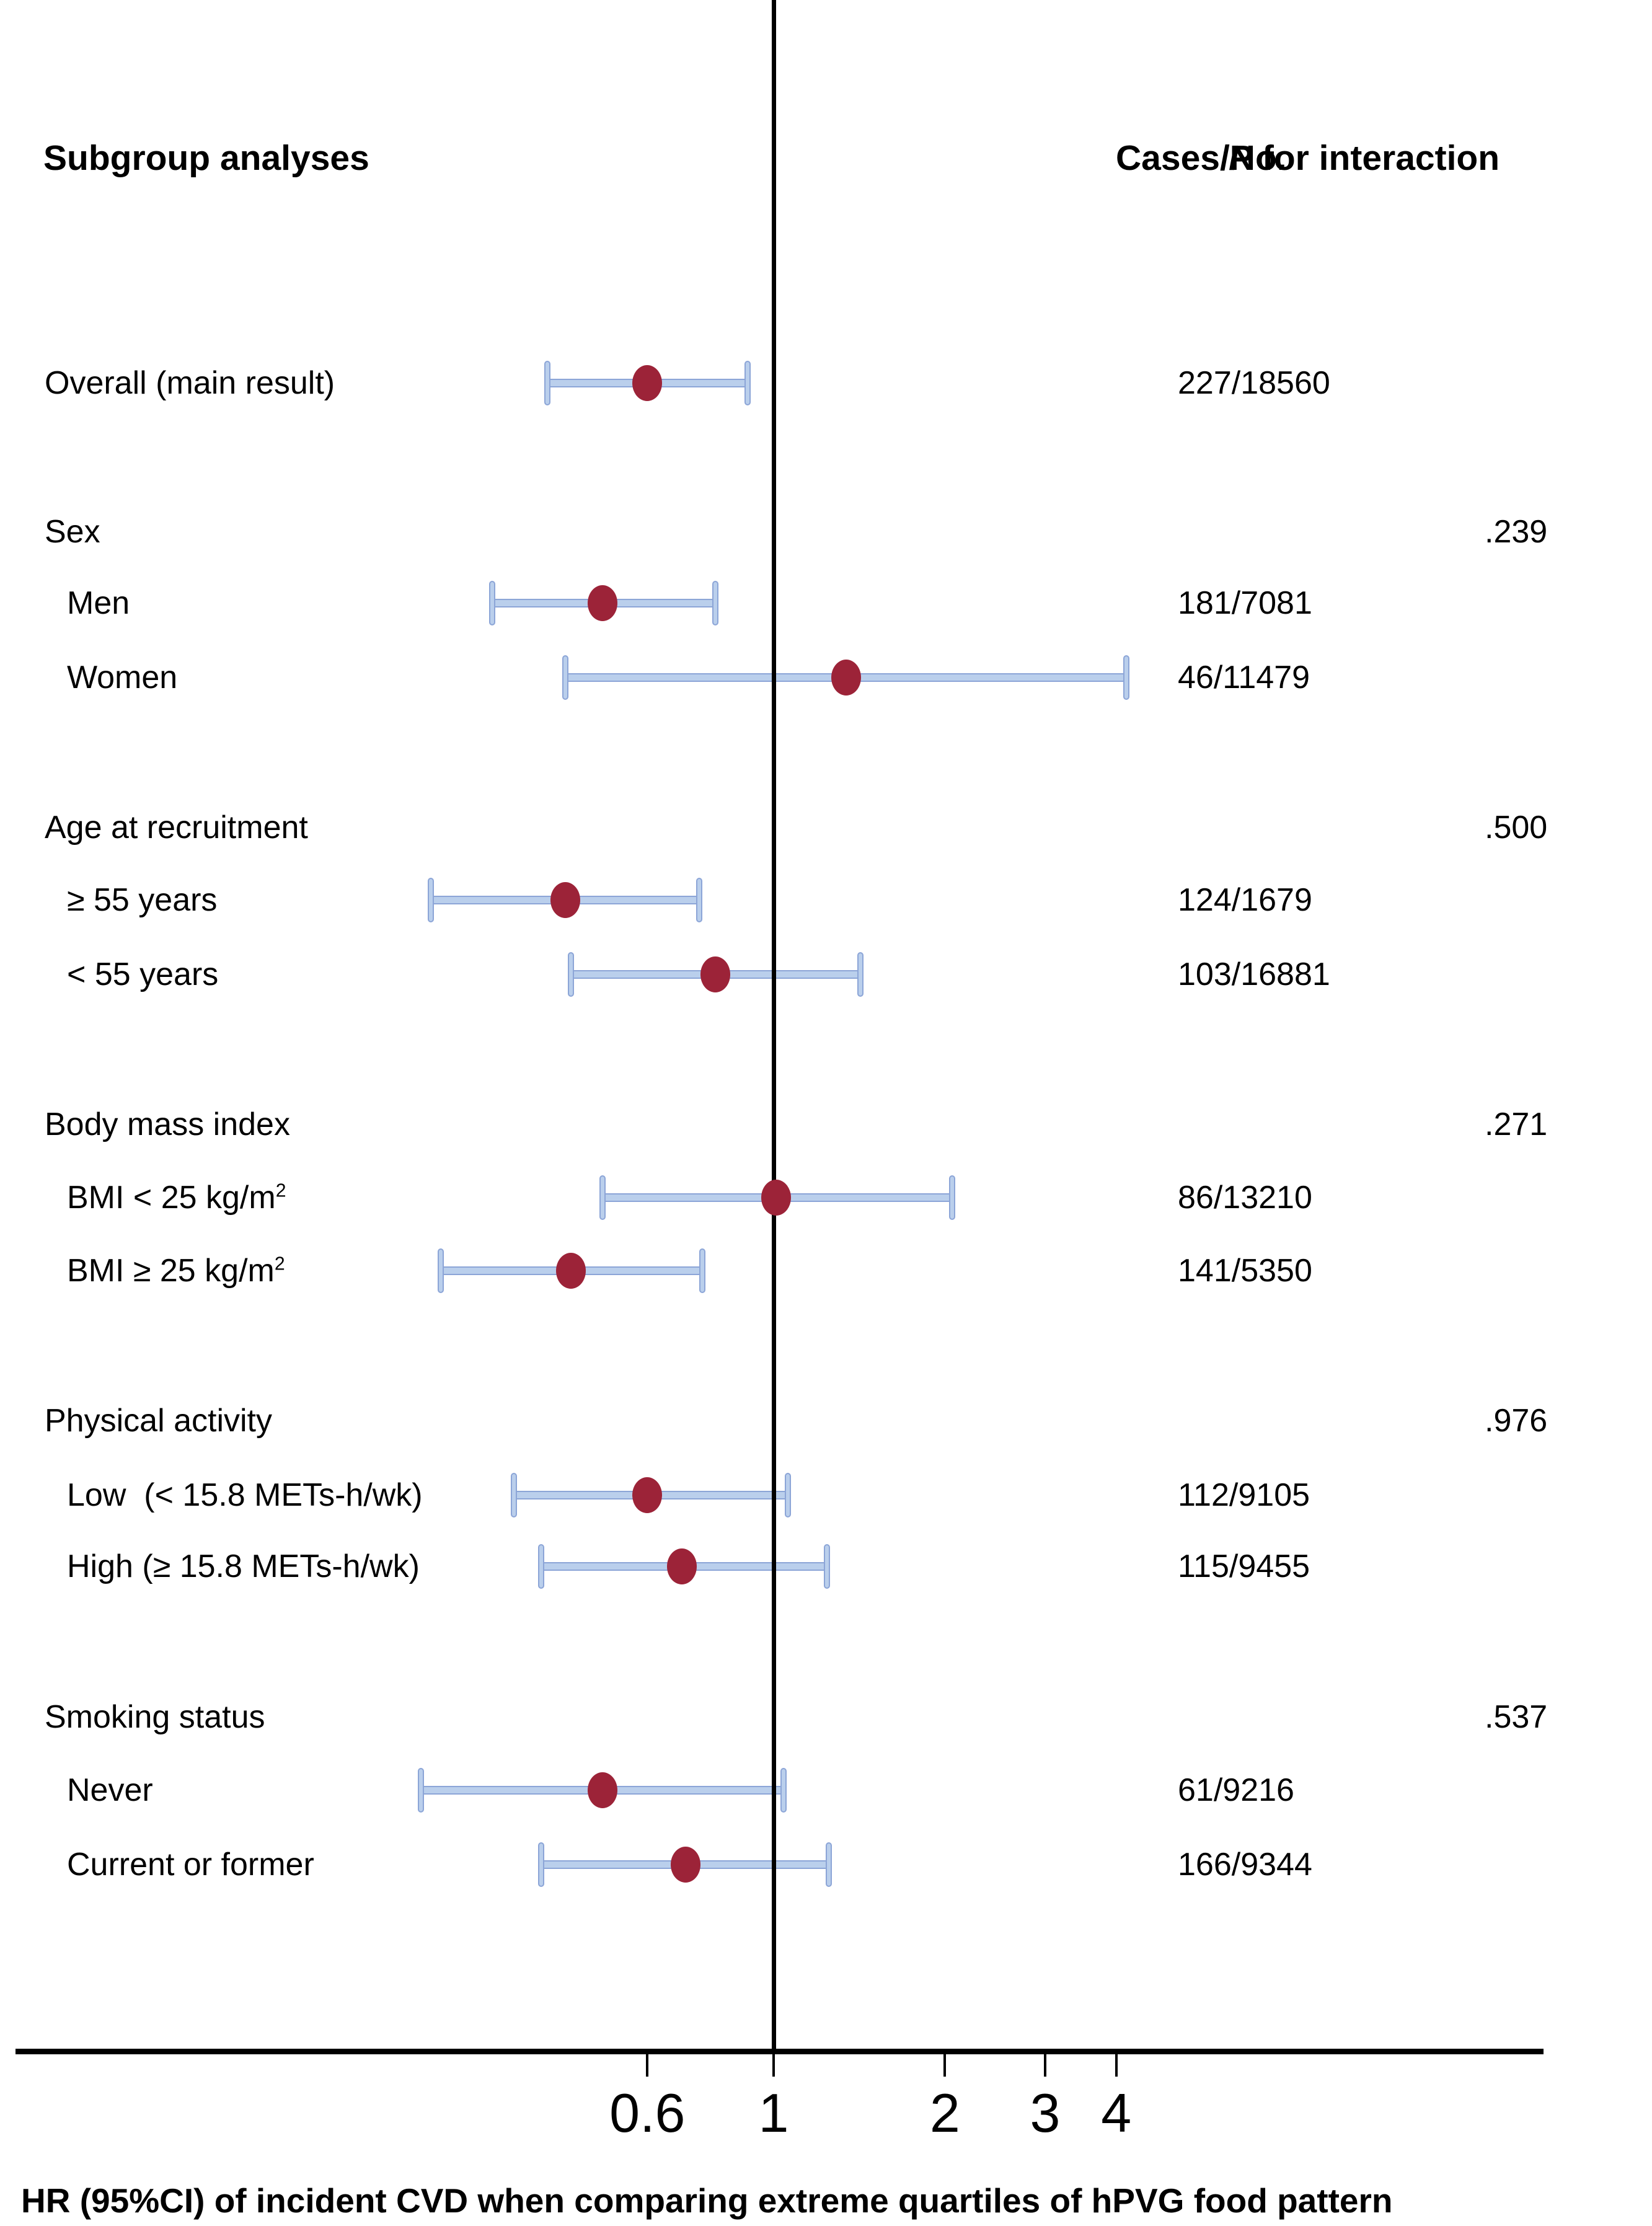  Describe the element at coordinates (190, 383) in the screenshot. I see `row-label: Overall (main result)` at that location.